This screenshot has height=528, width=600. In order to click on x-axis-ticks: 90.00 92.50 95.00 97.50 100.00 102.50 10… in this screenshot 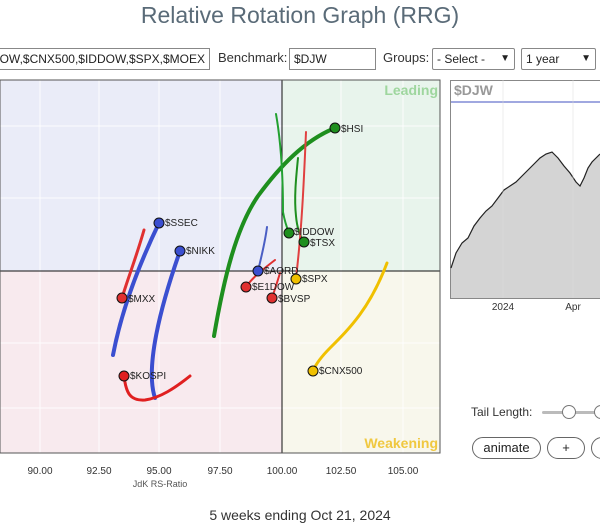, I will do `click(222, 471)`.